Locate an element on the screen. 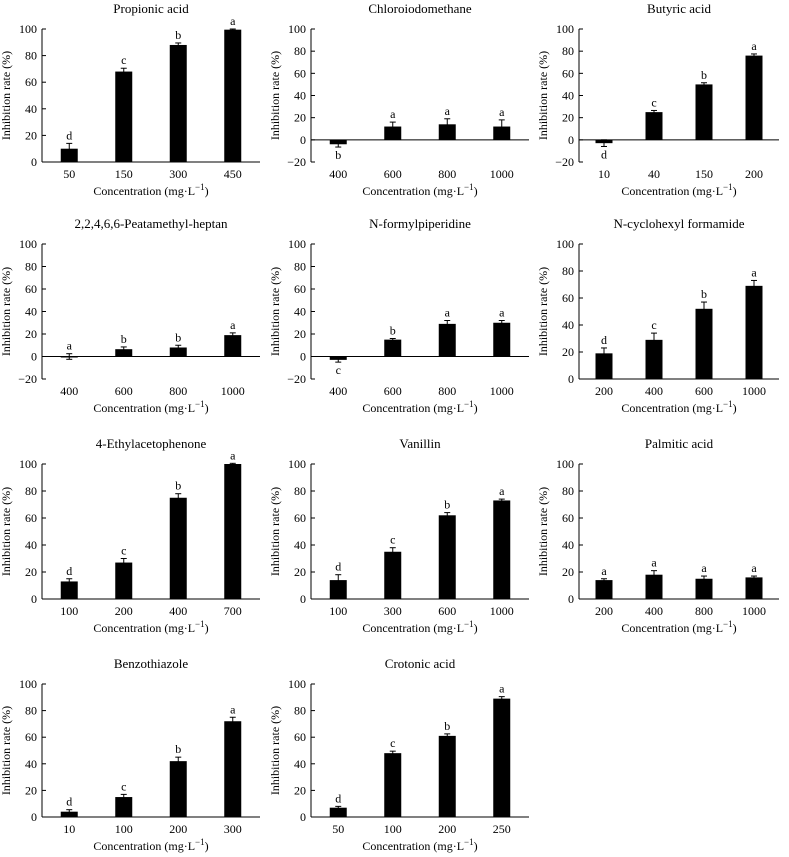 This screenshot has height=857, width=789. chart-title: Butyric acid is located at coordinates (679, 8).